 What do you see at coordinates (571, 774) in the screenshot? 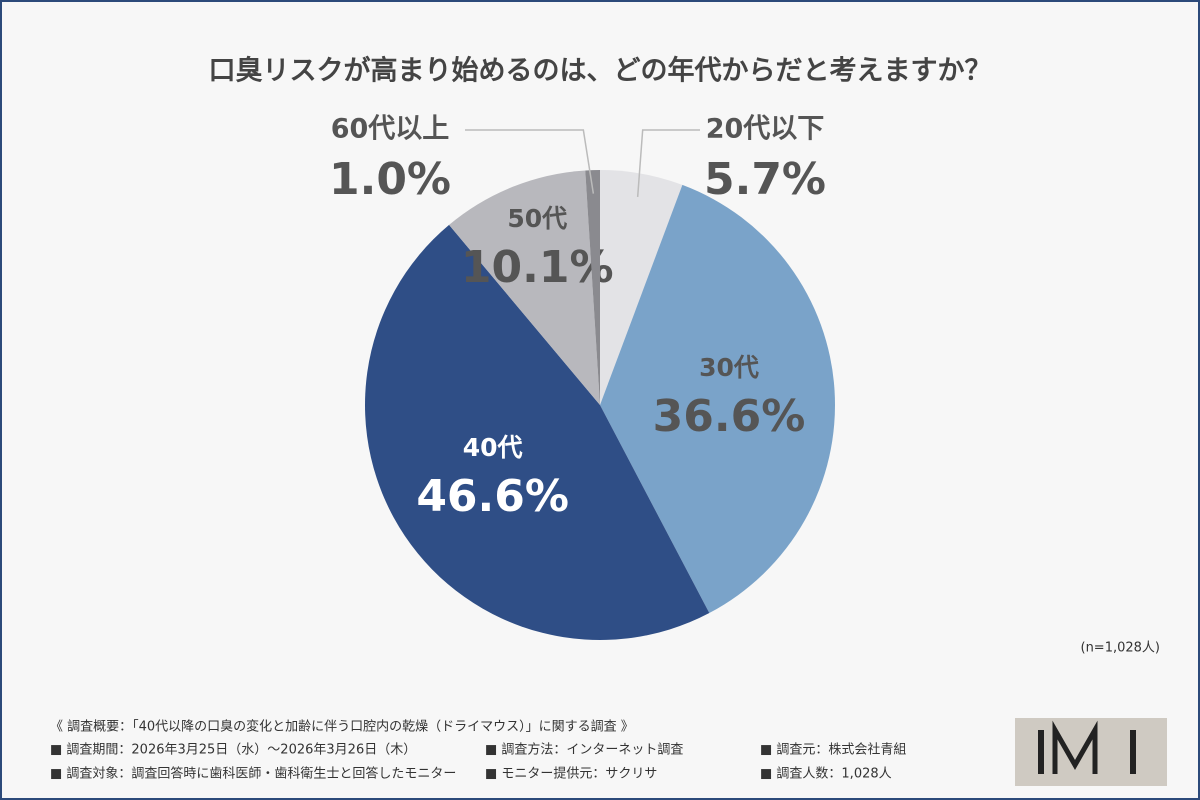
I see `footer-item: ■ モニター提供元：サクリサ` at bounding box center [571, 774].